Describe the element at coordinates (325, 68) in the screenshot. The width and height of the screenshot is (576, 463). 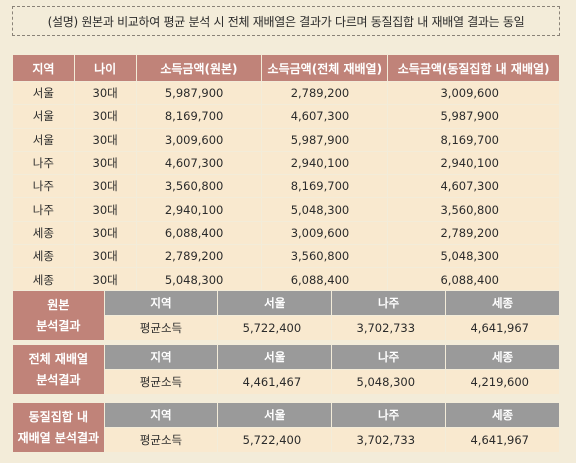
I see `col-income-full-shuffle: 소득금액(전체 재배열)` at that location.